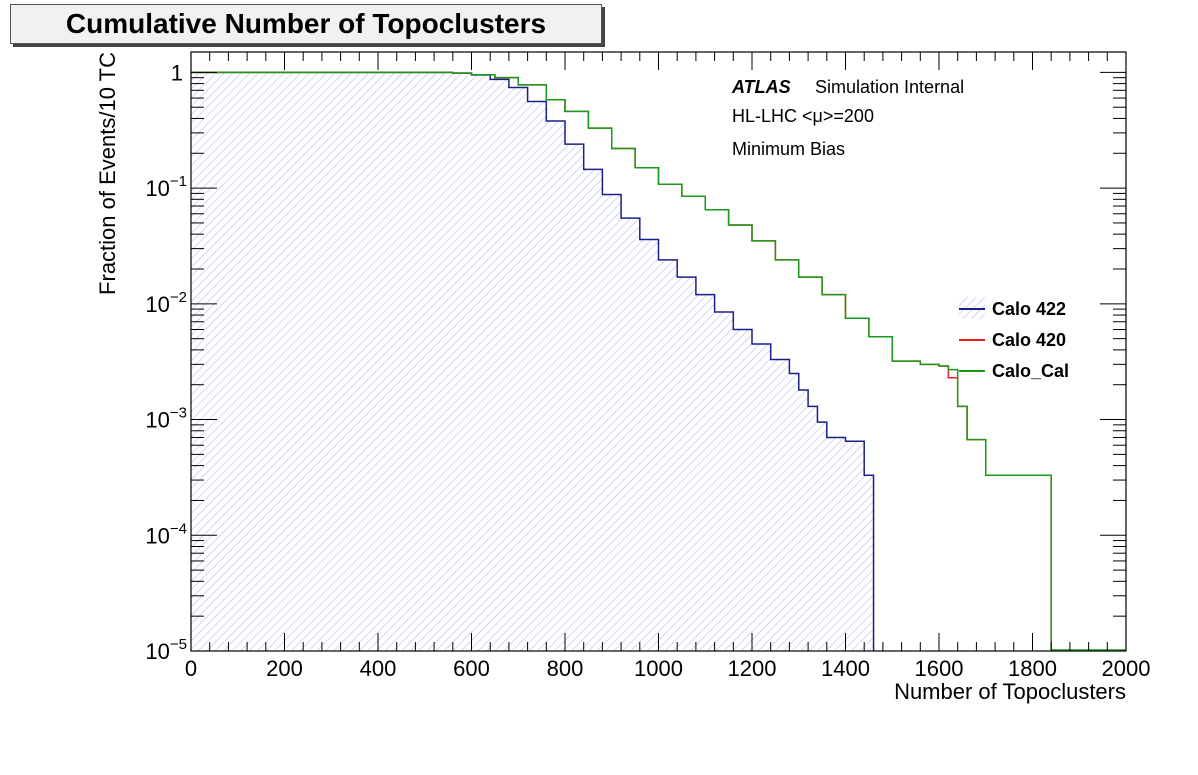 The image size is (1198, 775). I want to click on legend-entry-calo-cal: Calo_Cal, so click(1014, 371).